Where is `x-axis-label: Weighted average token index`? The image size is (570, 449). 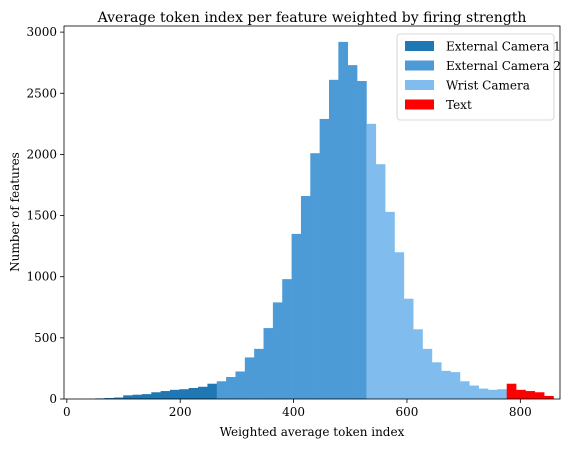 x-axis-label: Weighted average token index is located at coordinates (312, 432).